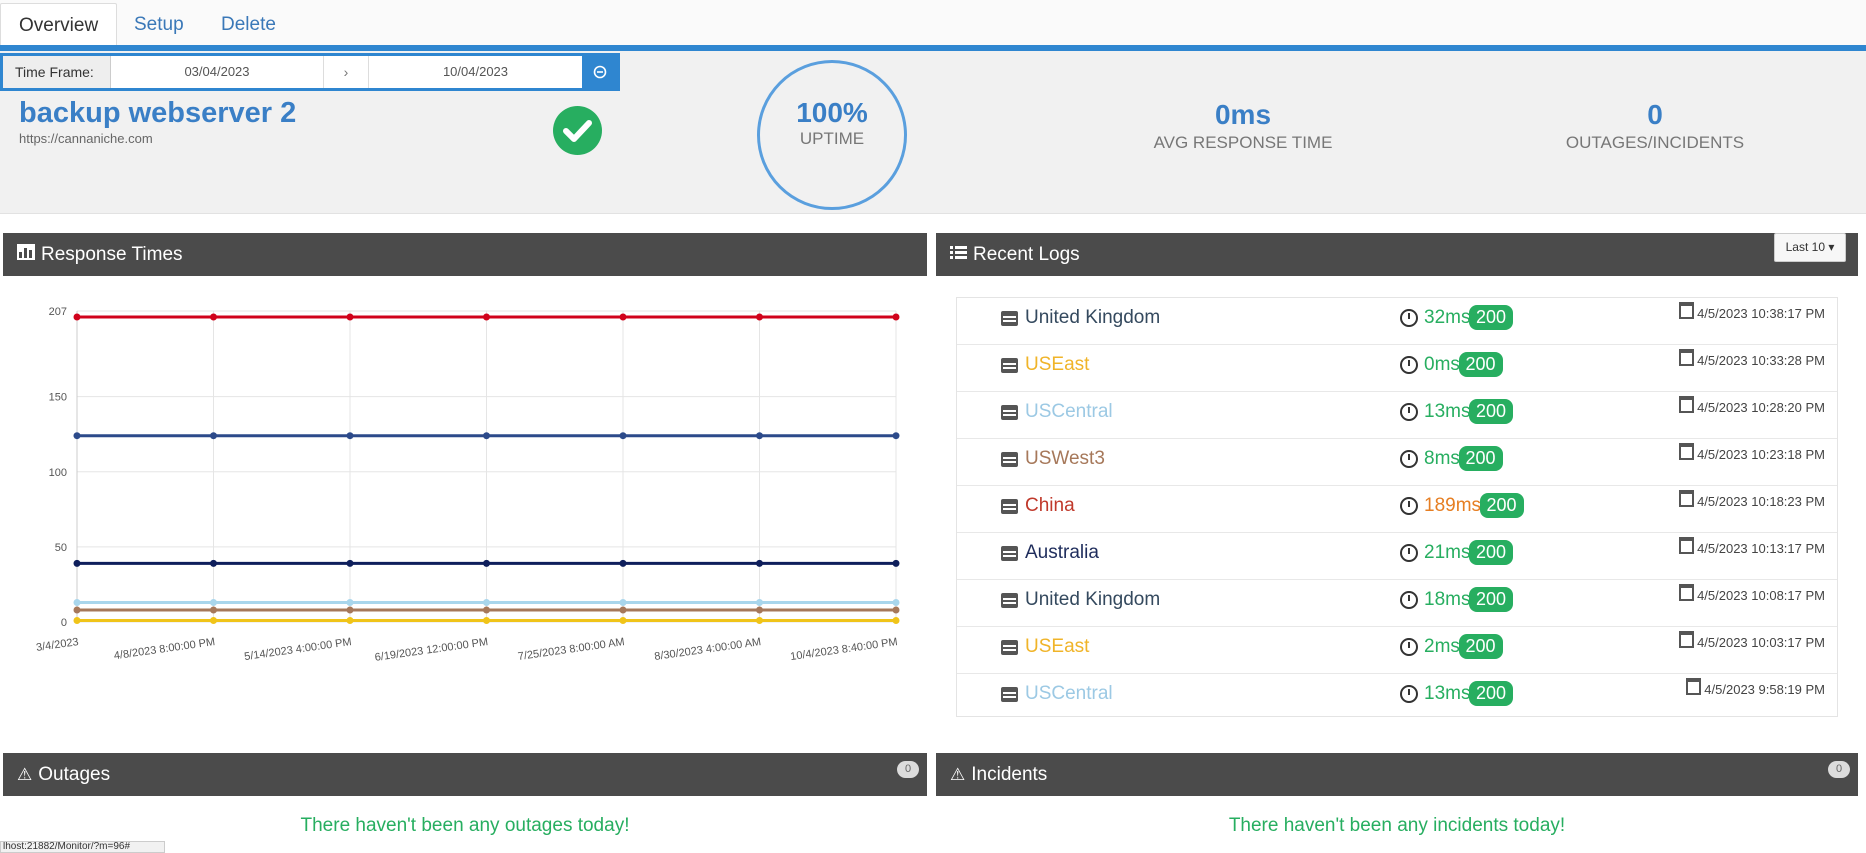 The height and width of the screenshot is (853, 1866). What do you see at coordinates (58, 312) in the screenshot?
I see `y-tick-label: 207` at bounding box center [58, 312].